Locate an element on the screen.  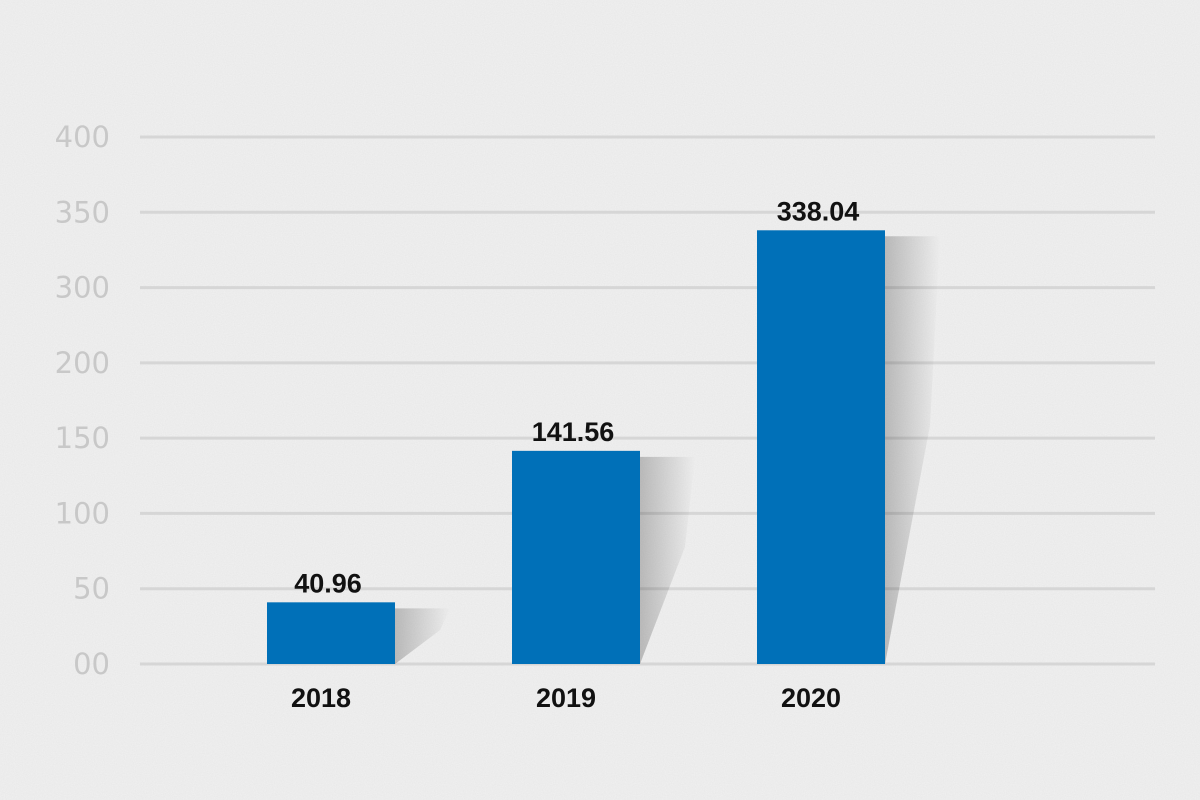
data-label-2018: 40.96 is located at coordinates (328, 583).